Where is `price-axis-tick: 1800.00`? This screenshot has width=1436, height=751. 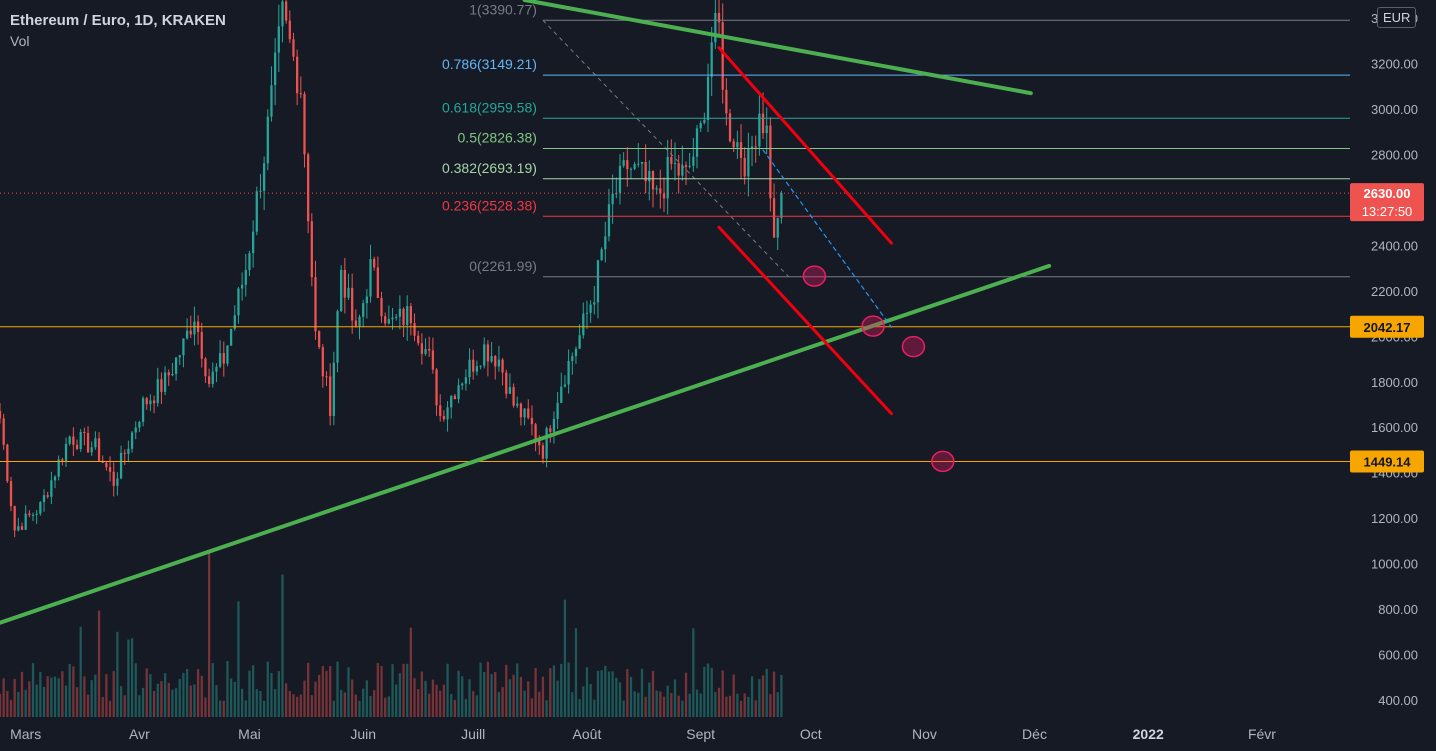
price-axis-tick: 1800.00 is located at coordinates (1394, 382).